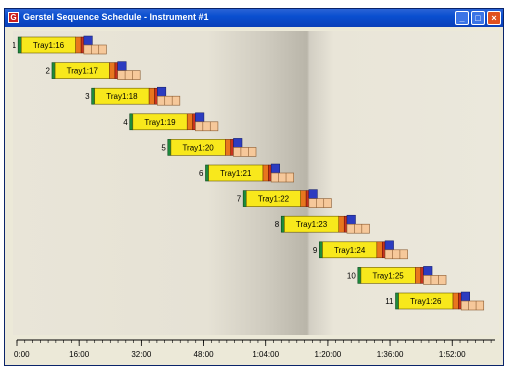 The width and height of the screenshot is (508, 374). Describe the element at coordinates (462, 18) in the screenshot. I see `minimize-button: _` at that location.